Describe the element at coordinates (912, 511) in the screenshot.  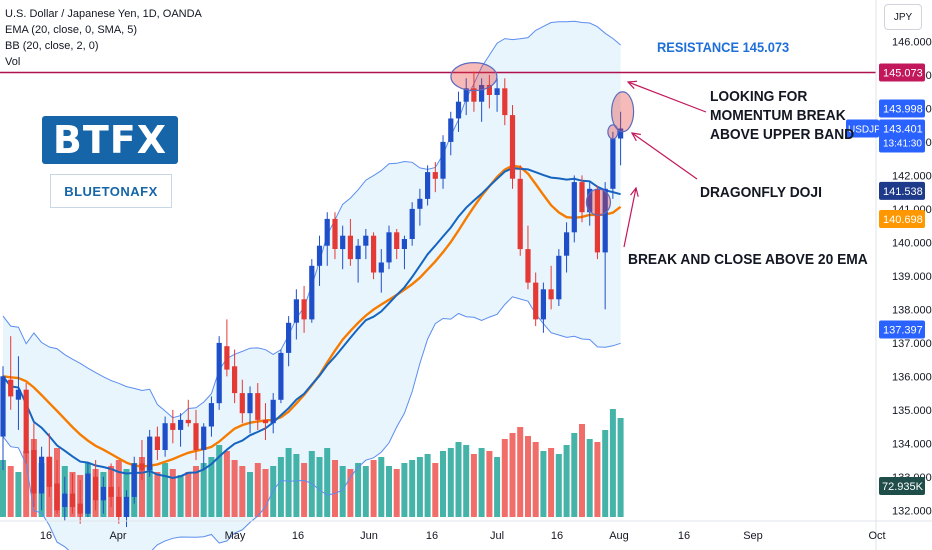
I see `price-tick-label: 132.000` at that location.